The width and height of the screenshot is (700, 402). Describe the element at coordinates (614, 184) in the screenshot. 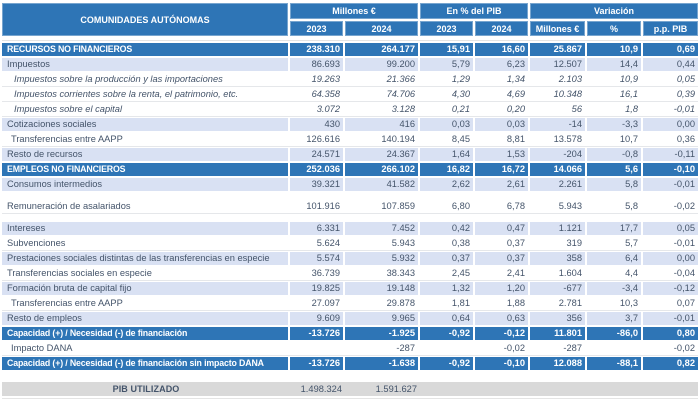

I see `cell-var-pct: 5,8` at that location.